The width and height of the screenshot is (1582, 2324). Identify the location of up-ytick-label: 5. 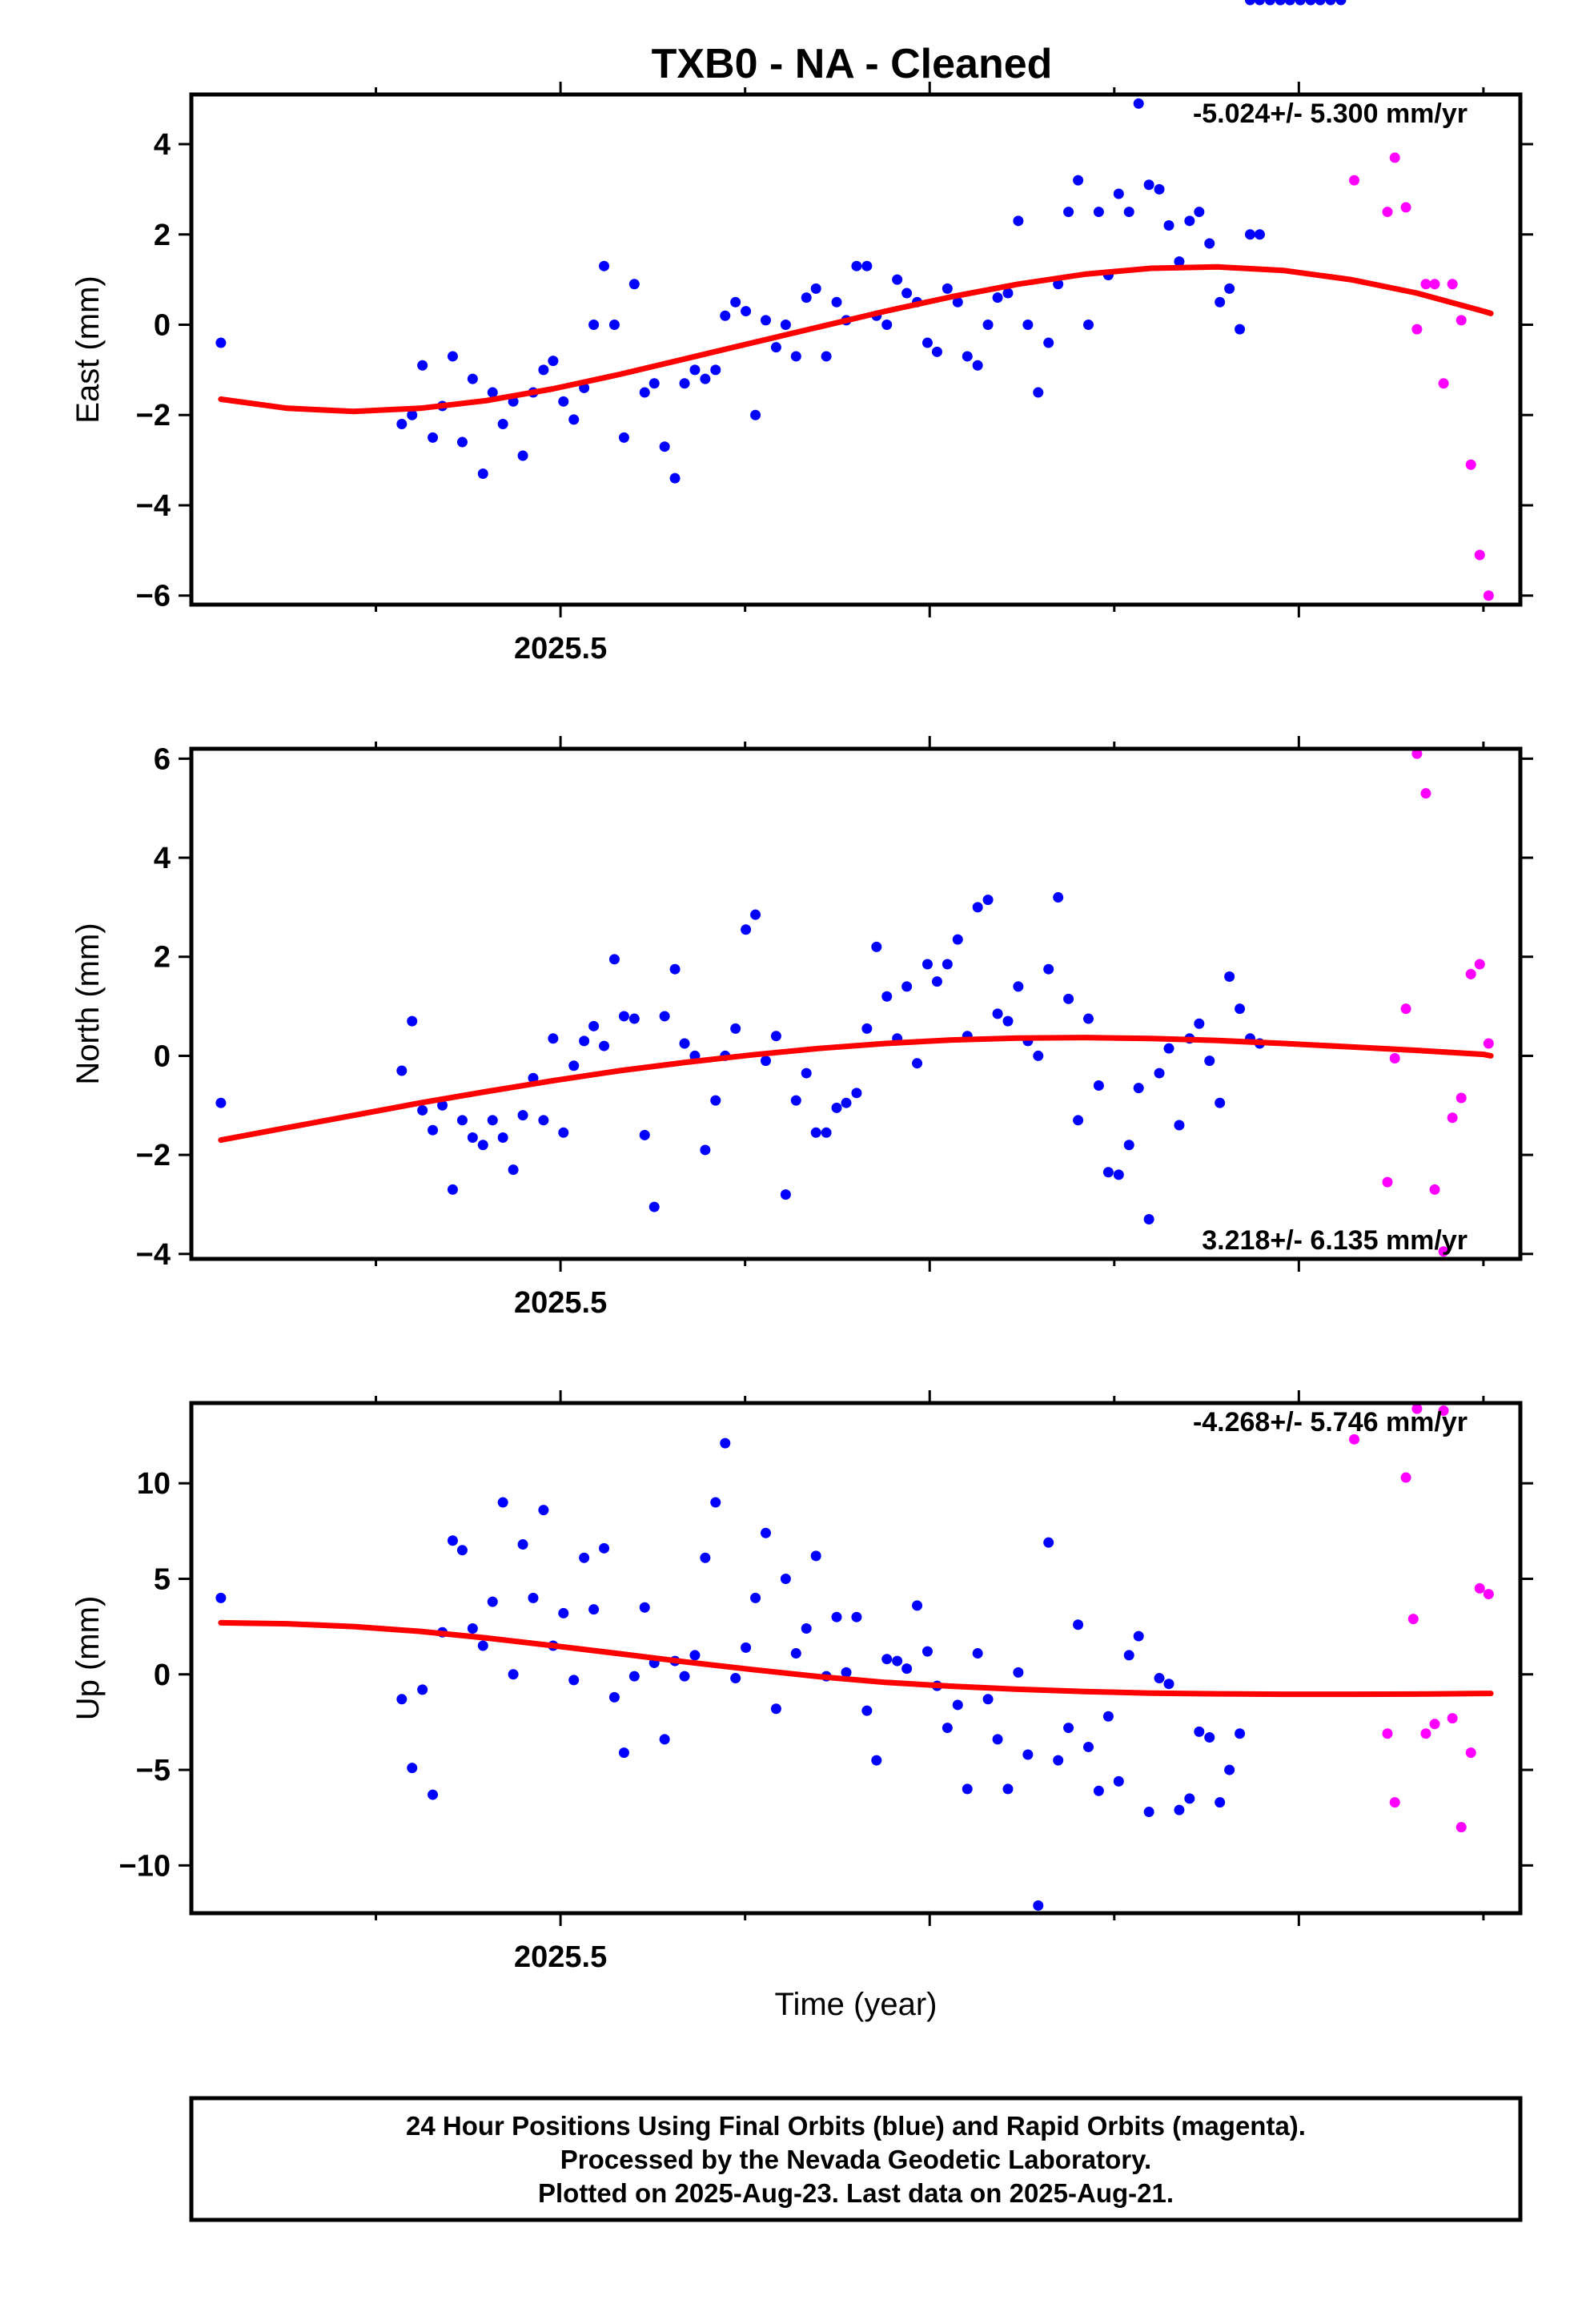
(162, 1579).